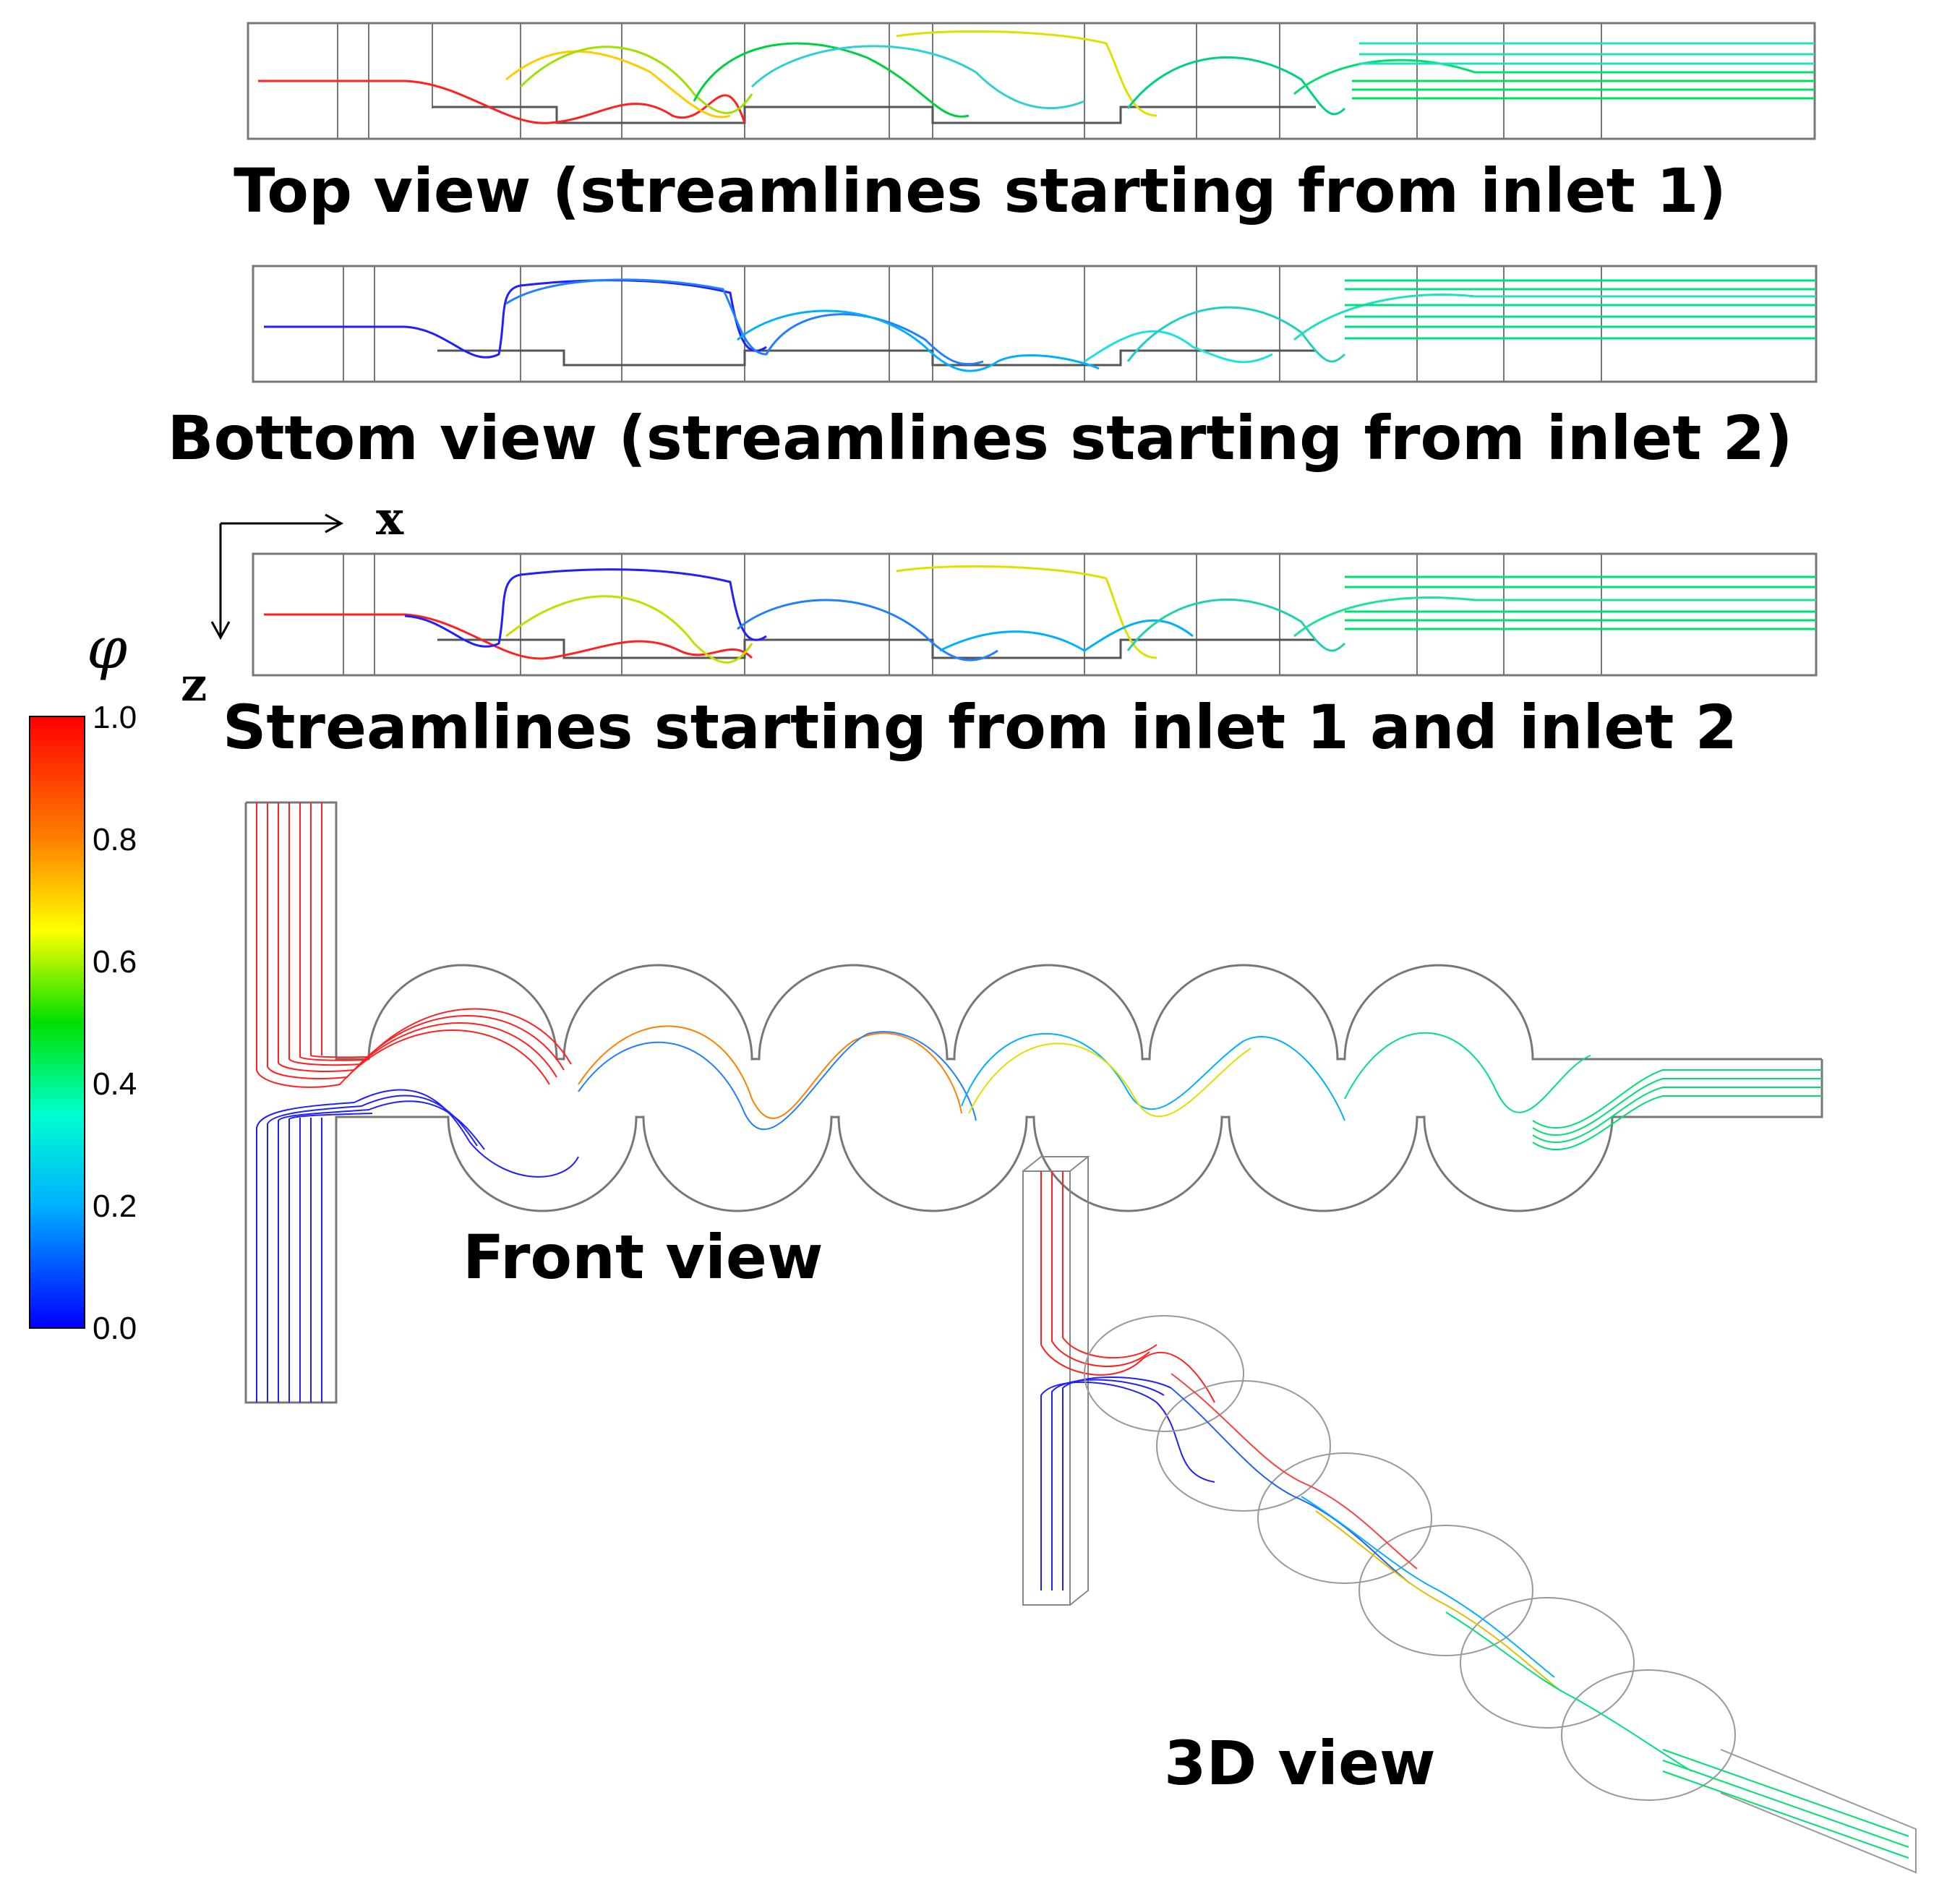 The width and height of the screenshot is (1960, 1884). I want to click on top-view-figure, so click(1031, 81).